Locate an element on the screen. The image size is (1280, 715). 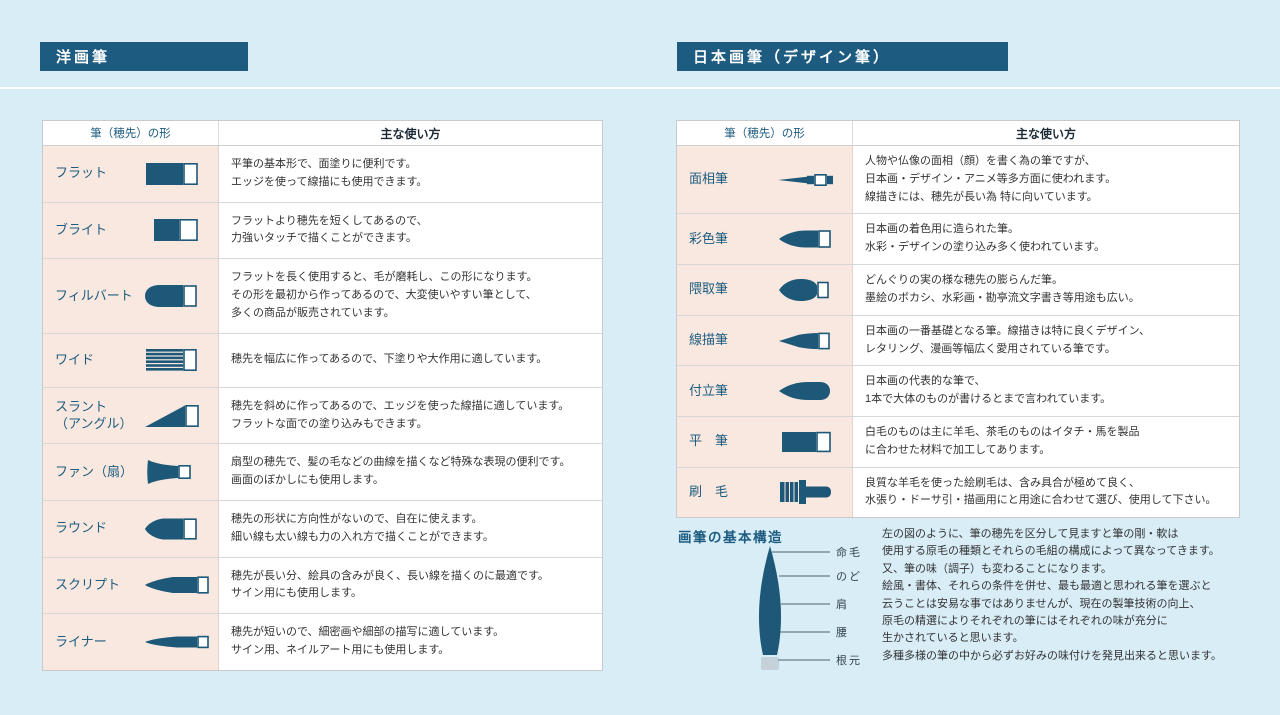
structure-label-tip: 命毛 is located at coordinates (849, 552).